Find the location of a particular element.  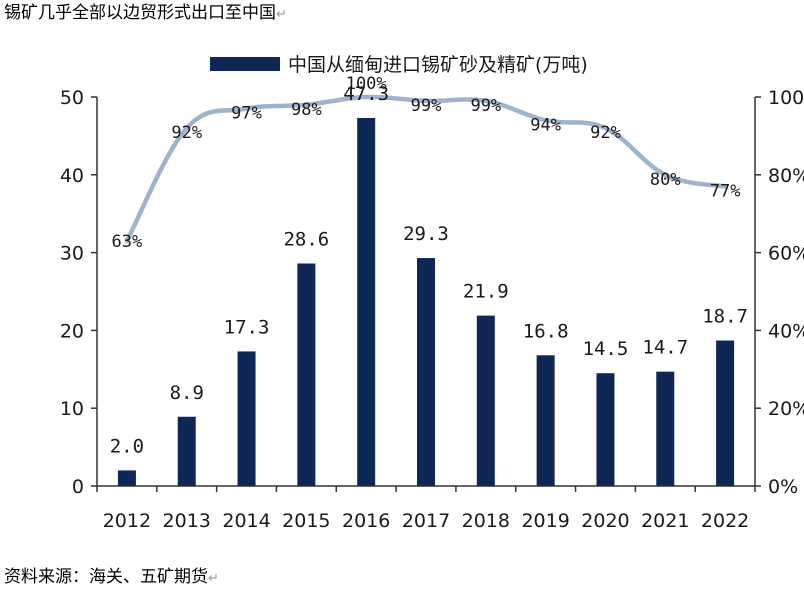

bar-value-label: 14.7 is located at coordinates (665, 348).